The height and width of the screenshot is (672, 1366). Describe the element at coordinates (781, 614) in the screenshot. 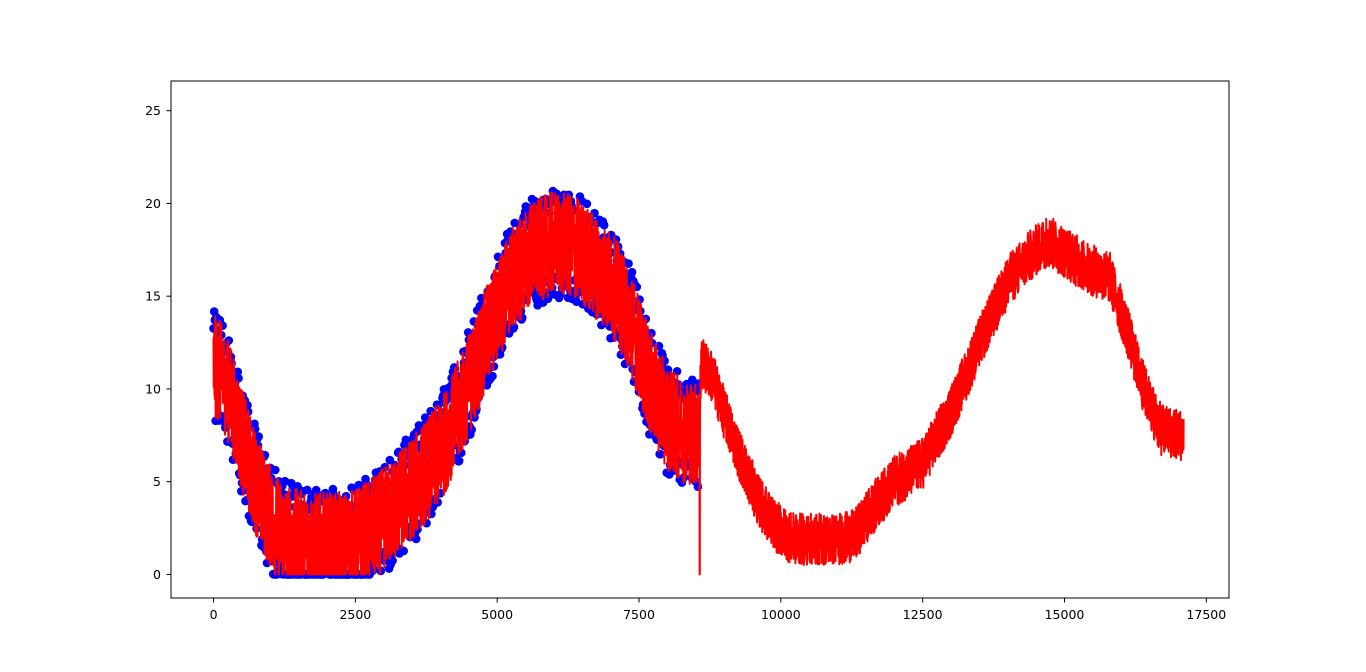

I see `x-tick-label: 10000` at that location.